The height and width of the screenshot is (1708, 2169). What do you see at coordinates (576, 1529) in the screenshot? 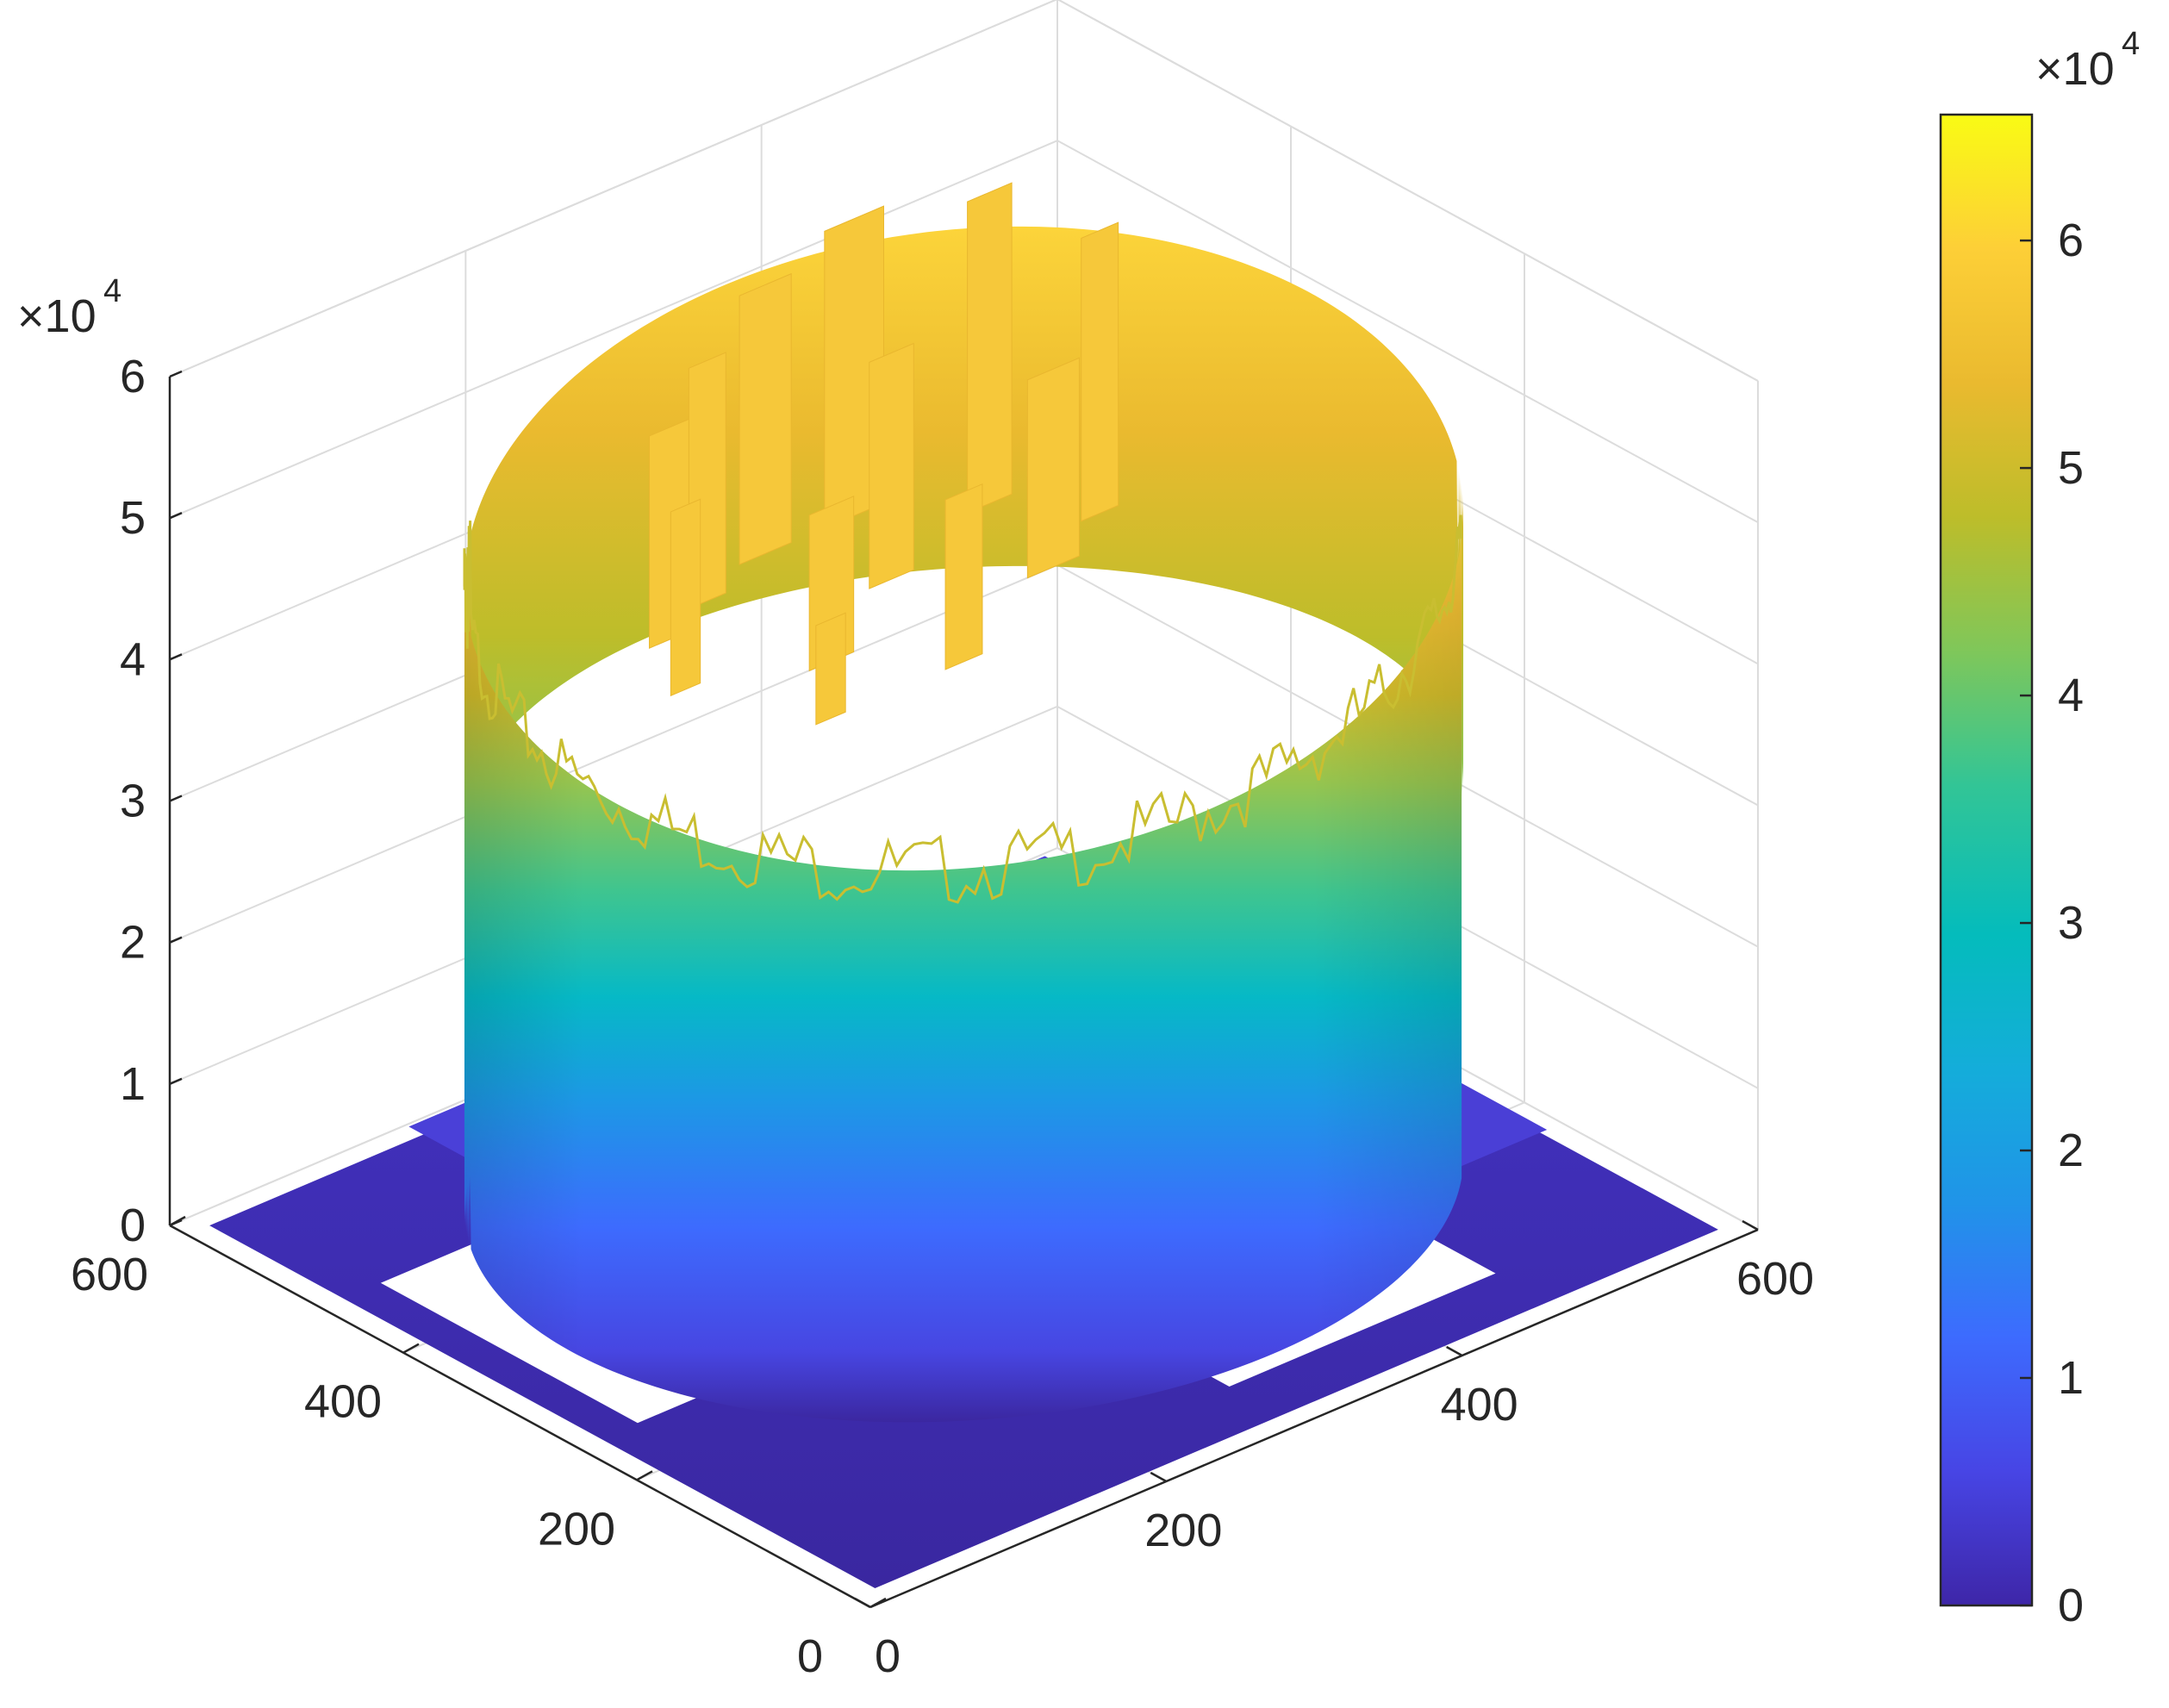
I see `y-tick-label: 200` at bounding box center [576, 1529].